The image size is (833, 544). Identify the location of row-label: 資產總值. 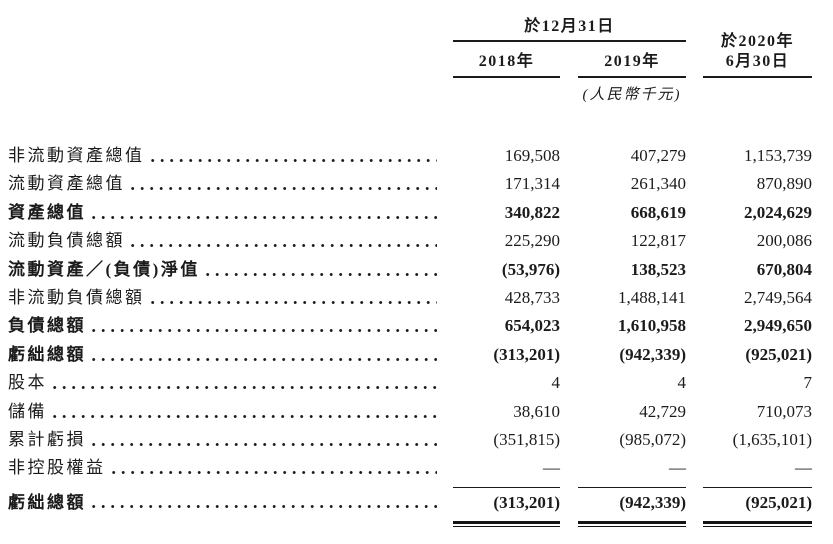
(47, 212).